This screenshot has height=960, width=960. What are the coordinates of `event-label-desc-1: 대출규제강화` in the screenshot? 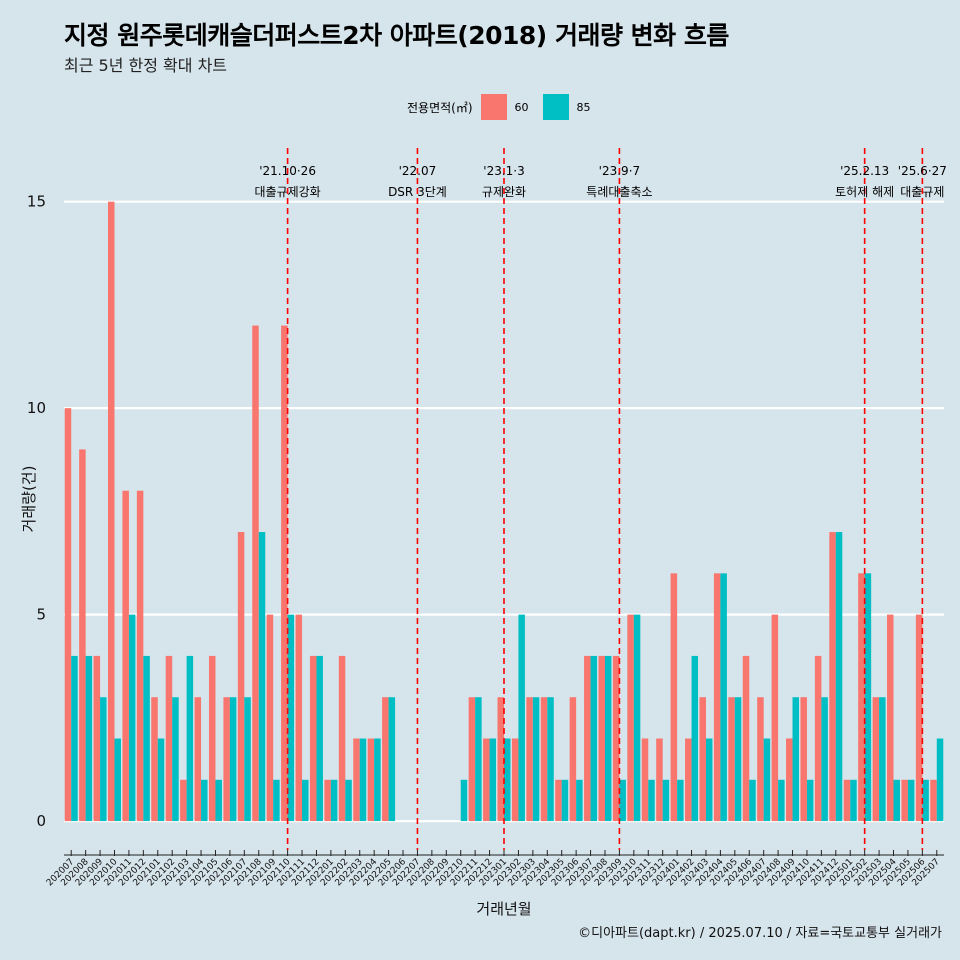 It's located at (287, 192).